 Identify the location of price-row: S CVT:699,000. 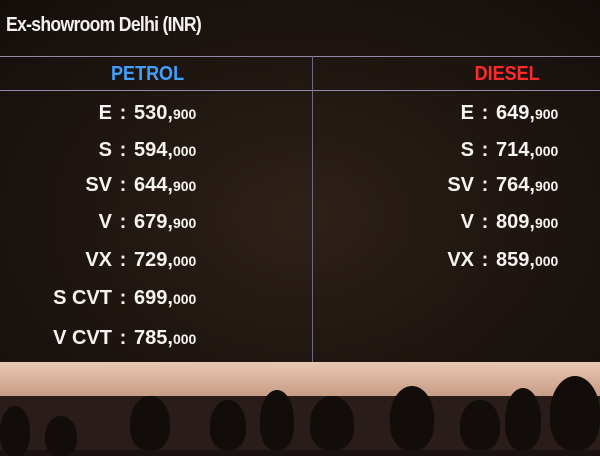
(108, 300).